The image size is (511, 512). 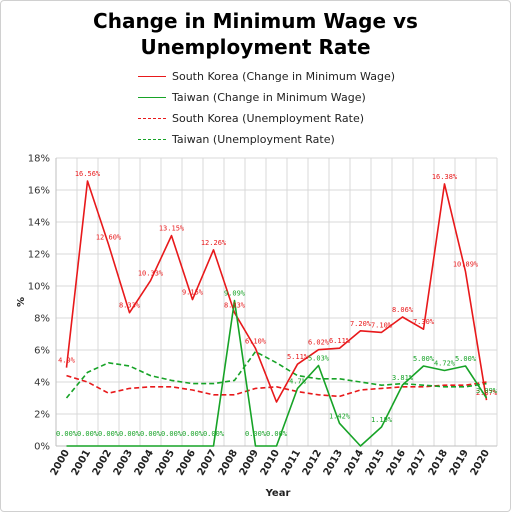 I want to click on data-label: 1.19%, so click(x=382, y=420).